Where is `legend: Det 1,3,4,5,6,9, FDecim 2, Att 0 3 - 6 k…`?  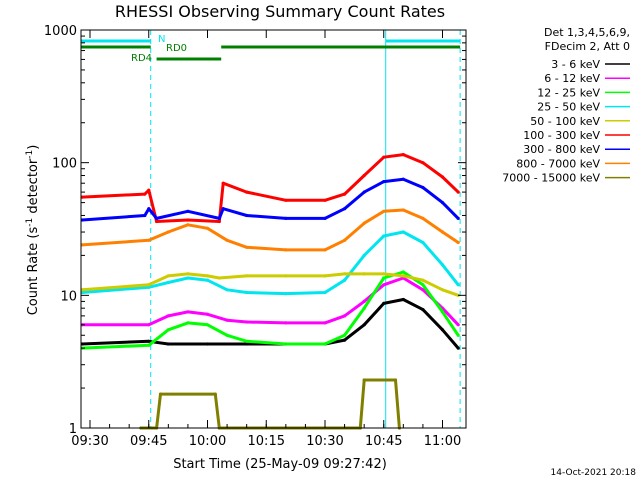 legend: Det 1,3,4,5,6,9, FDecim 2, Att 0 3 - 6 k… is located at coordinates (566, 105).